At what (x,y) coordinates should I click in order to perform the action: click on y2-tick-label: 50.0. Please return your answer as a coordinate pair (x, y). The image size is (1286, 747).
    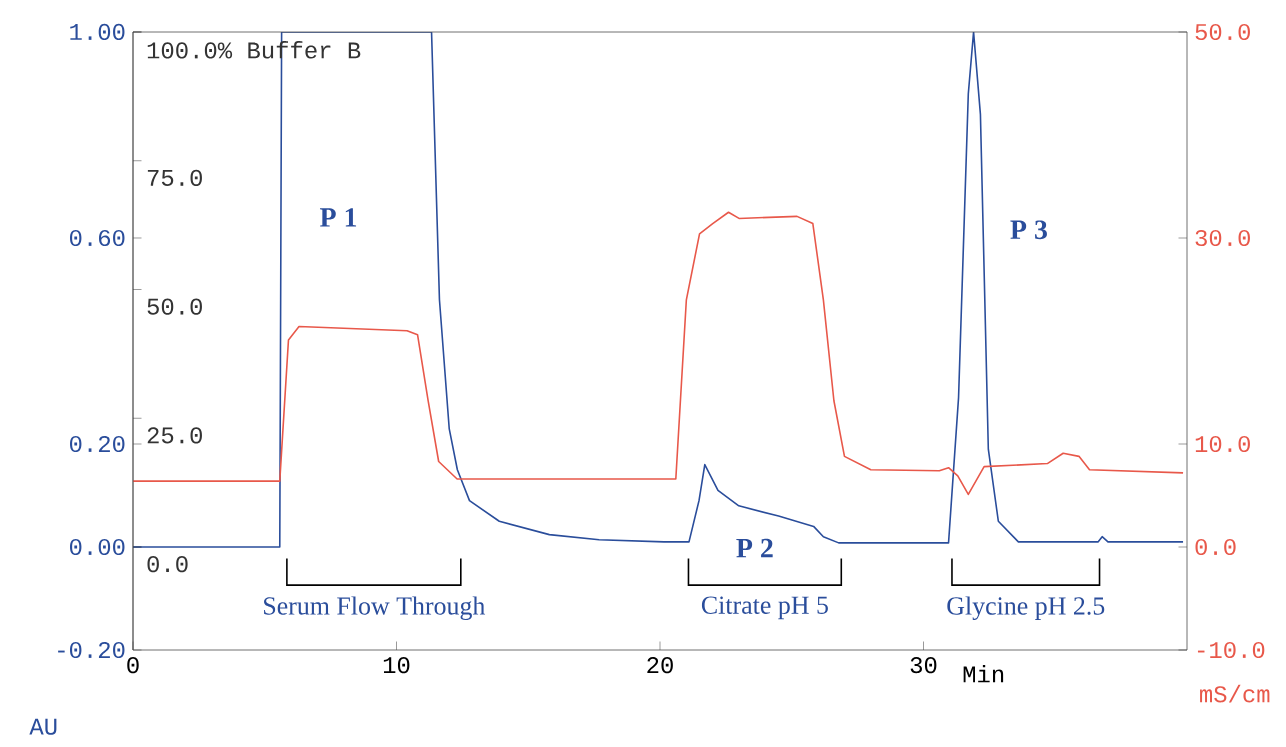
    Looking at the image, I should click on (1222, 32).